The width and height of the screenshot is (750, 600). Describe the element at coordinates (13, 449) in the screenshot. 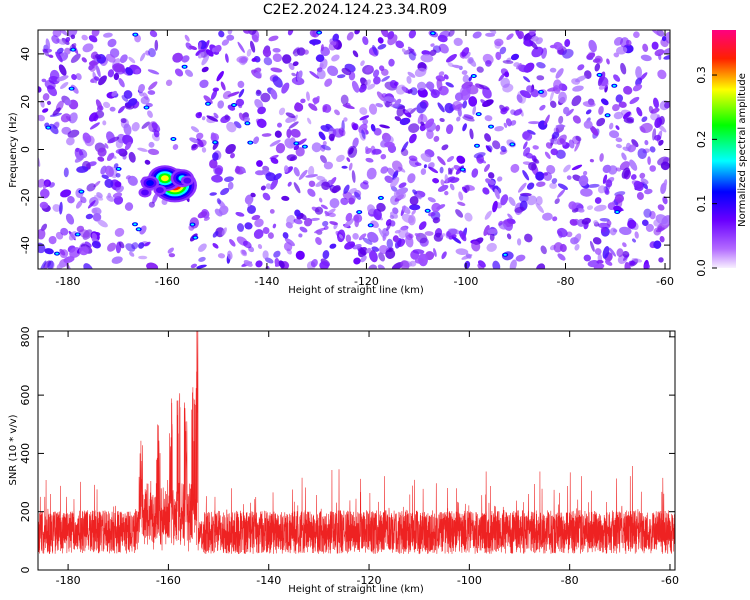

I see `snr-y-label: SNR (10 * v/v)` at that location.